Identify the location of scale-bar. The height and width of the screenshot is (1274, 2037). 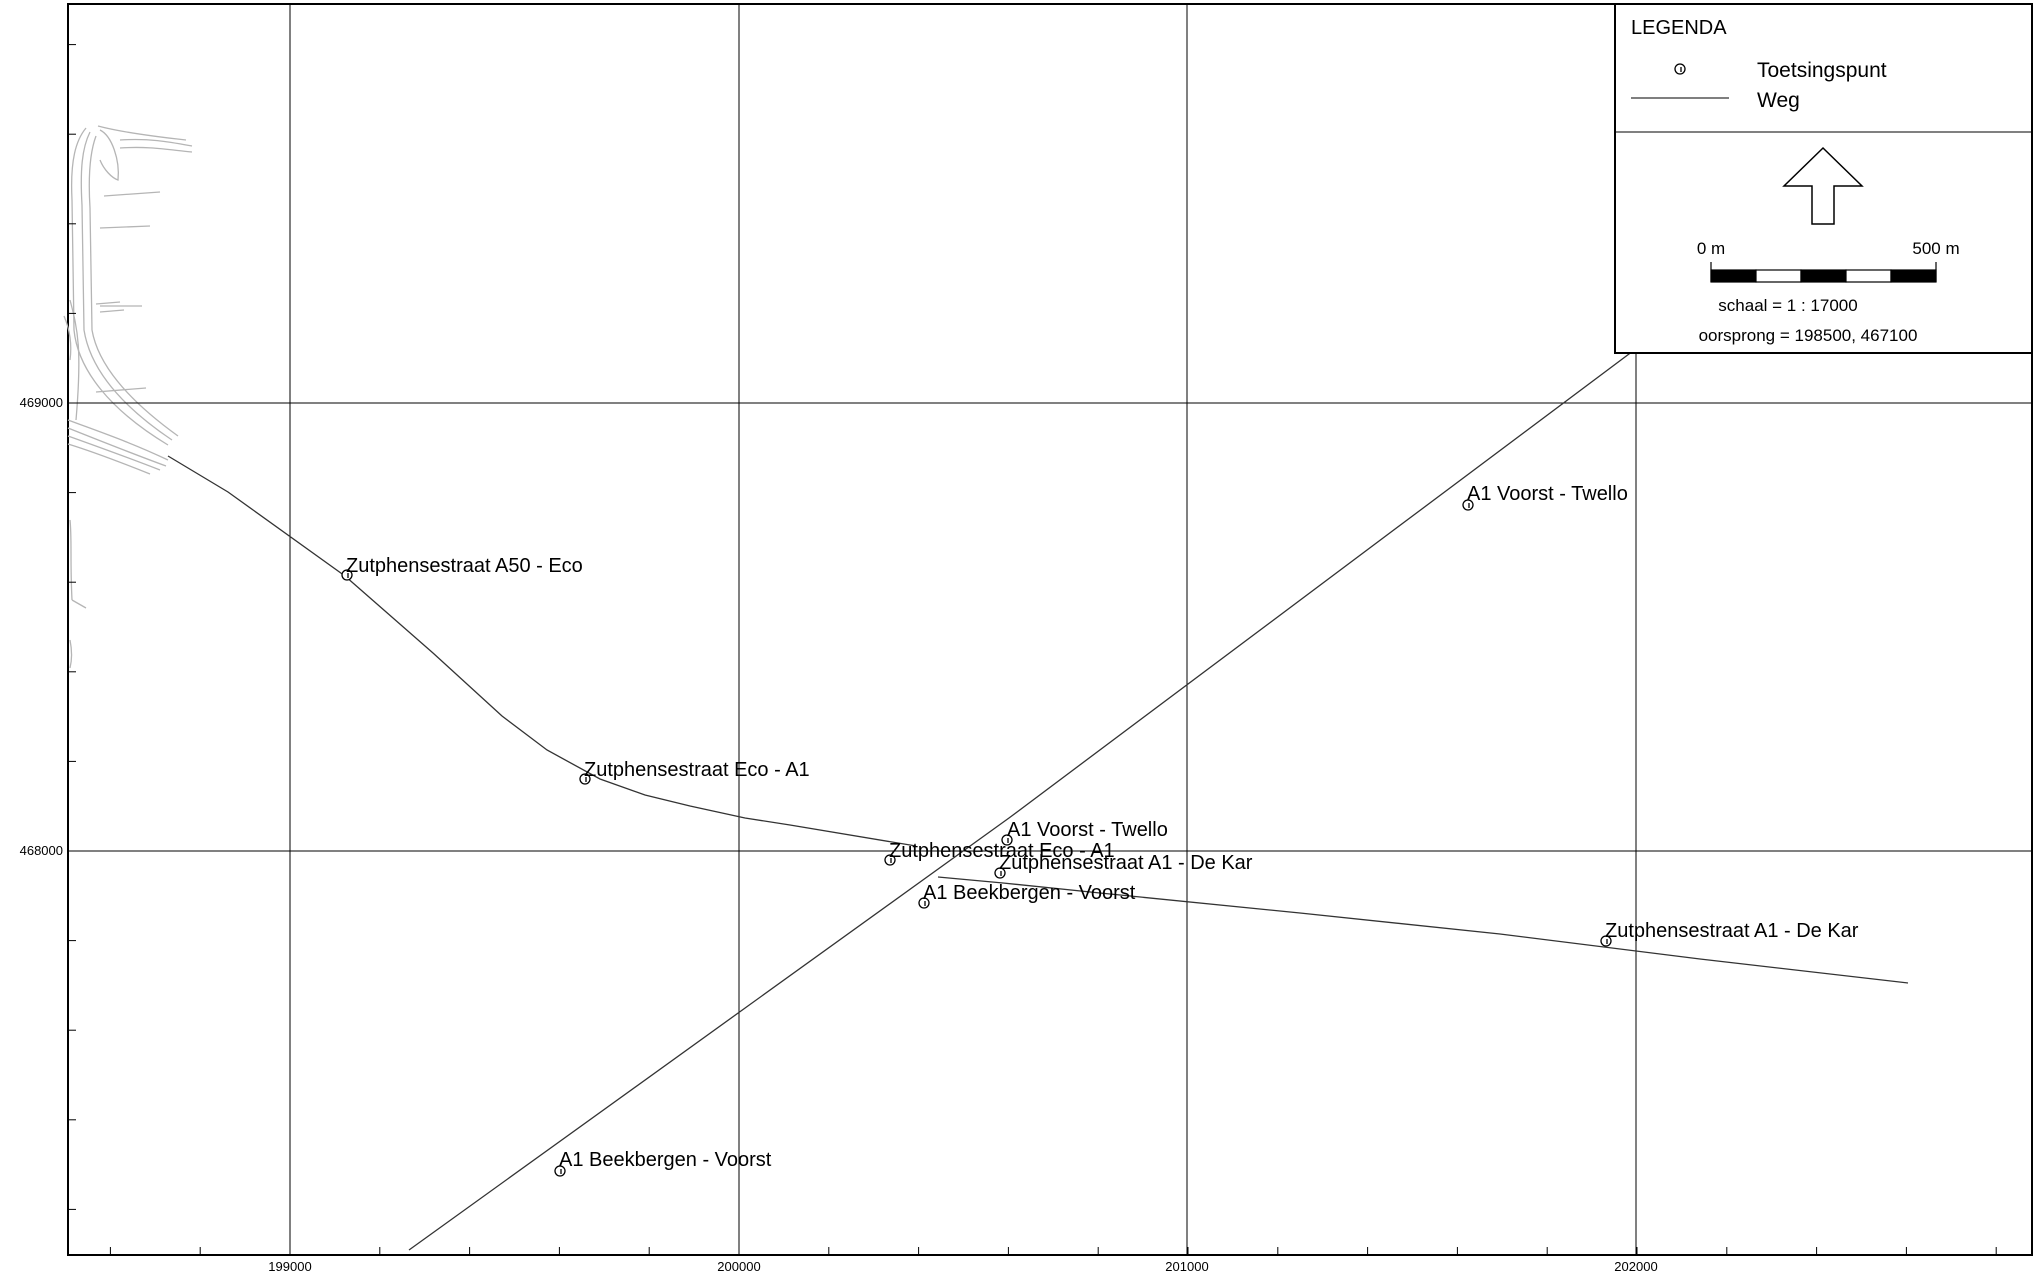
(1823, 272).